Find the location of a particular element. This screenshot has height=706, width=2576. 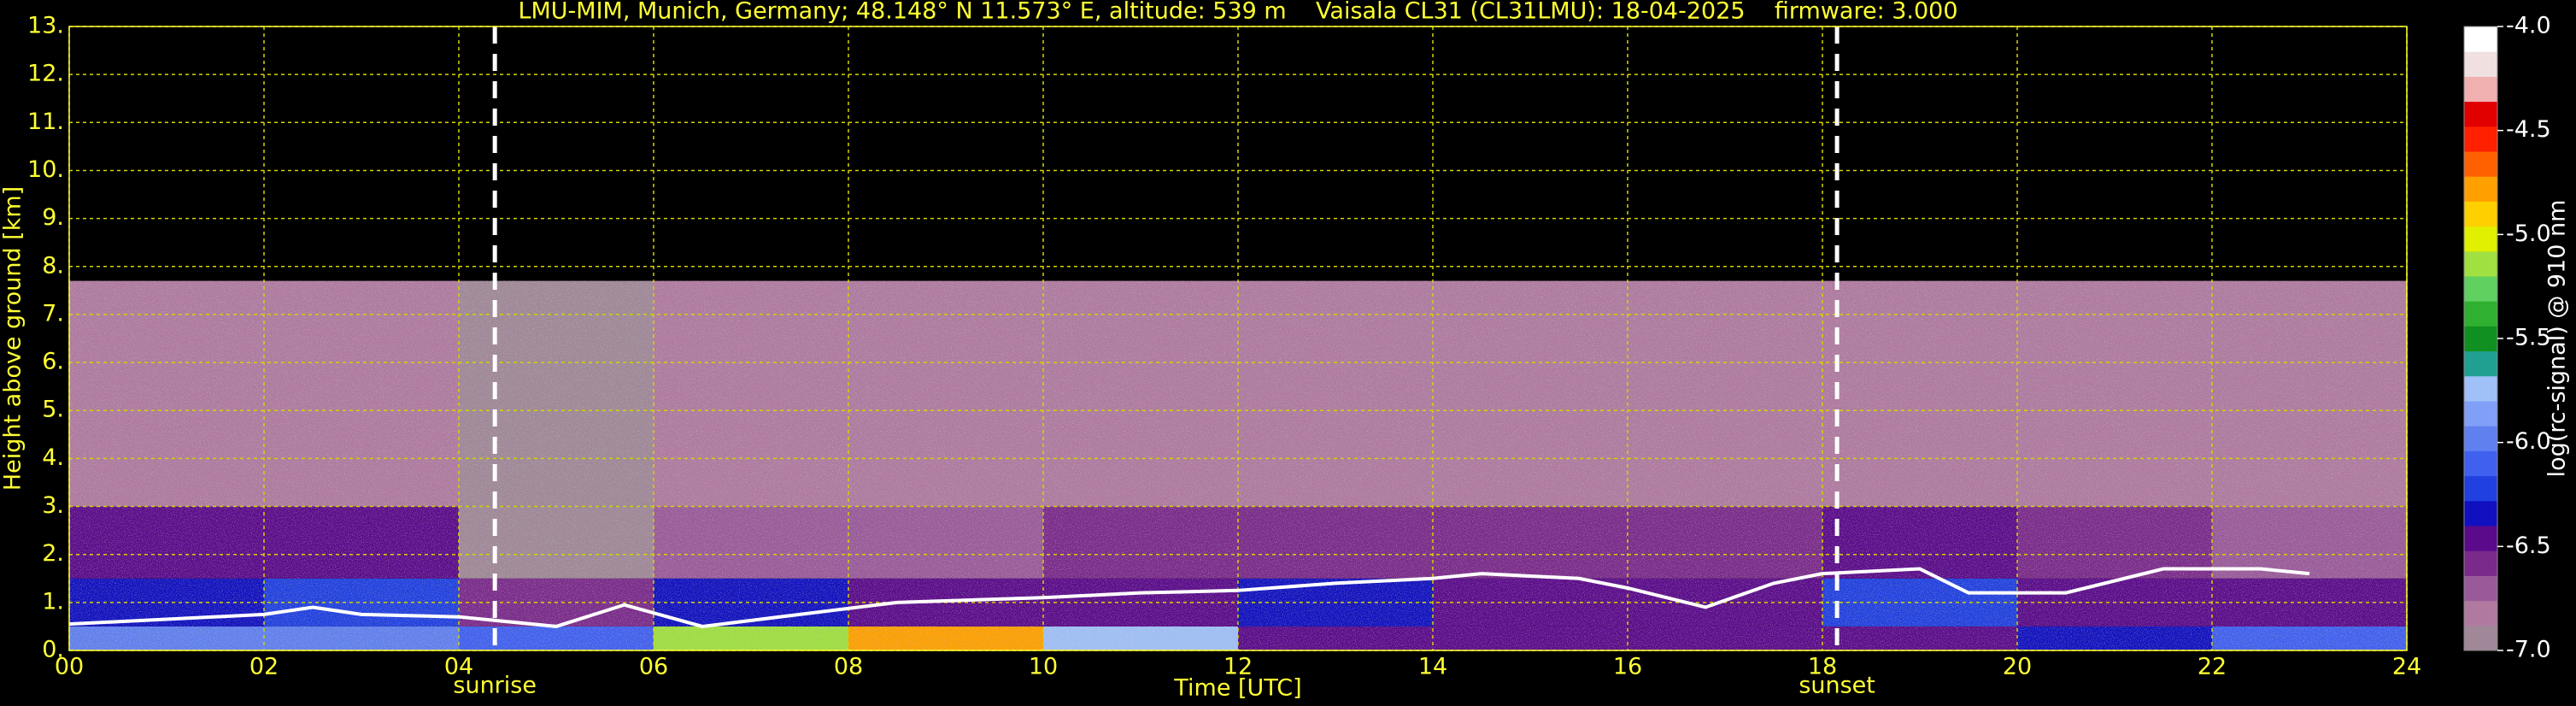

y-tick-label: 1. is located at coordinates (53, 601).